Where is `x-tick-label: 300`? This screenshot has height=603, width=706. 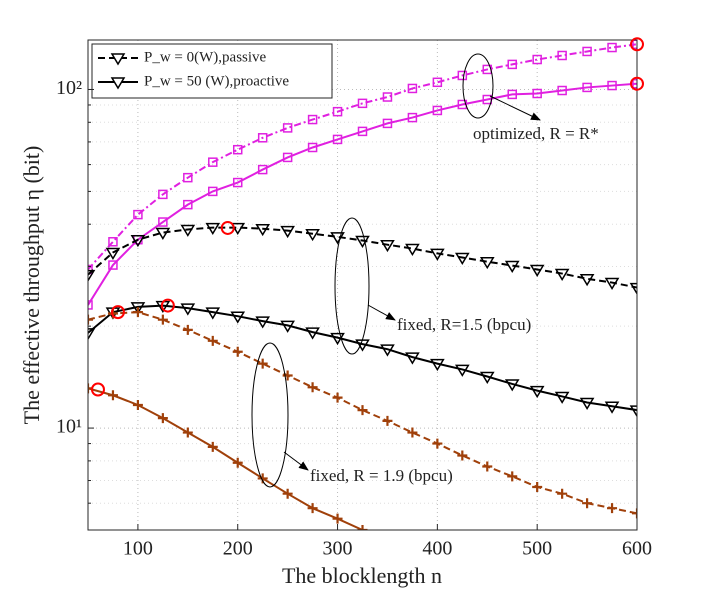
x-tick-label: 300 is located at coordinates (338, 549).